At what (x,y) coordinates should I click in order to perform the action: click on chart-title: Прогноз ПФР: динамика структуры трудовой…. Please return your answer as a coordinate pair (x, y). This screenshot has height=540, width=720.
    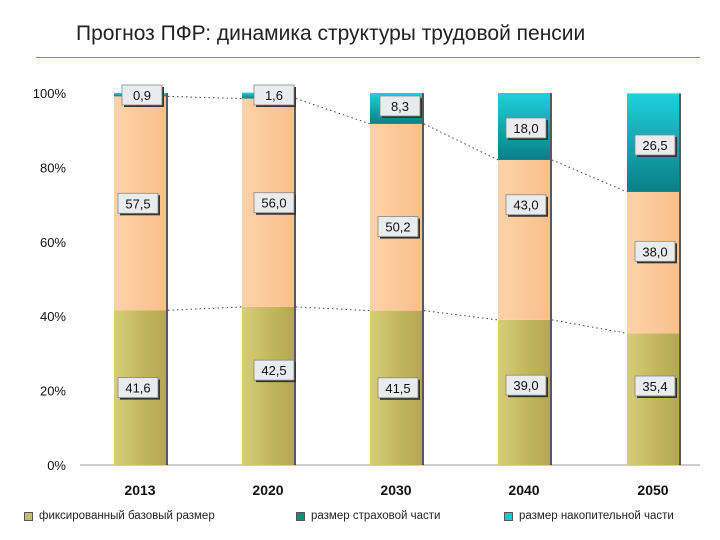
    Looking at the image, I should click on (331, 33).